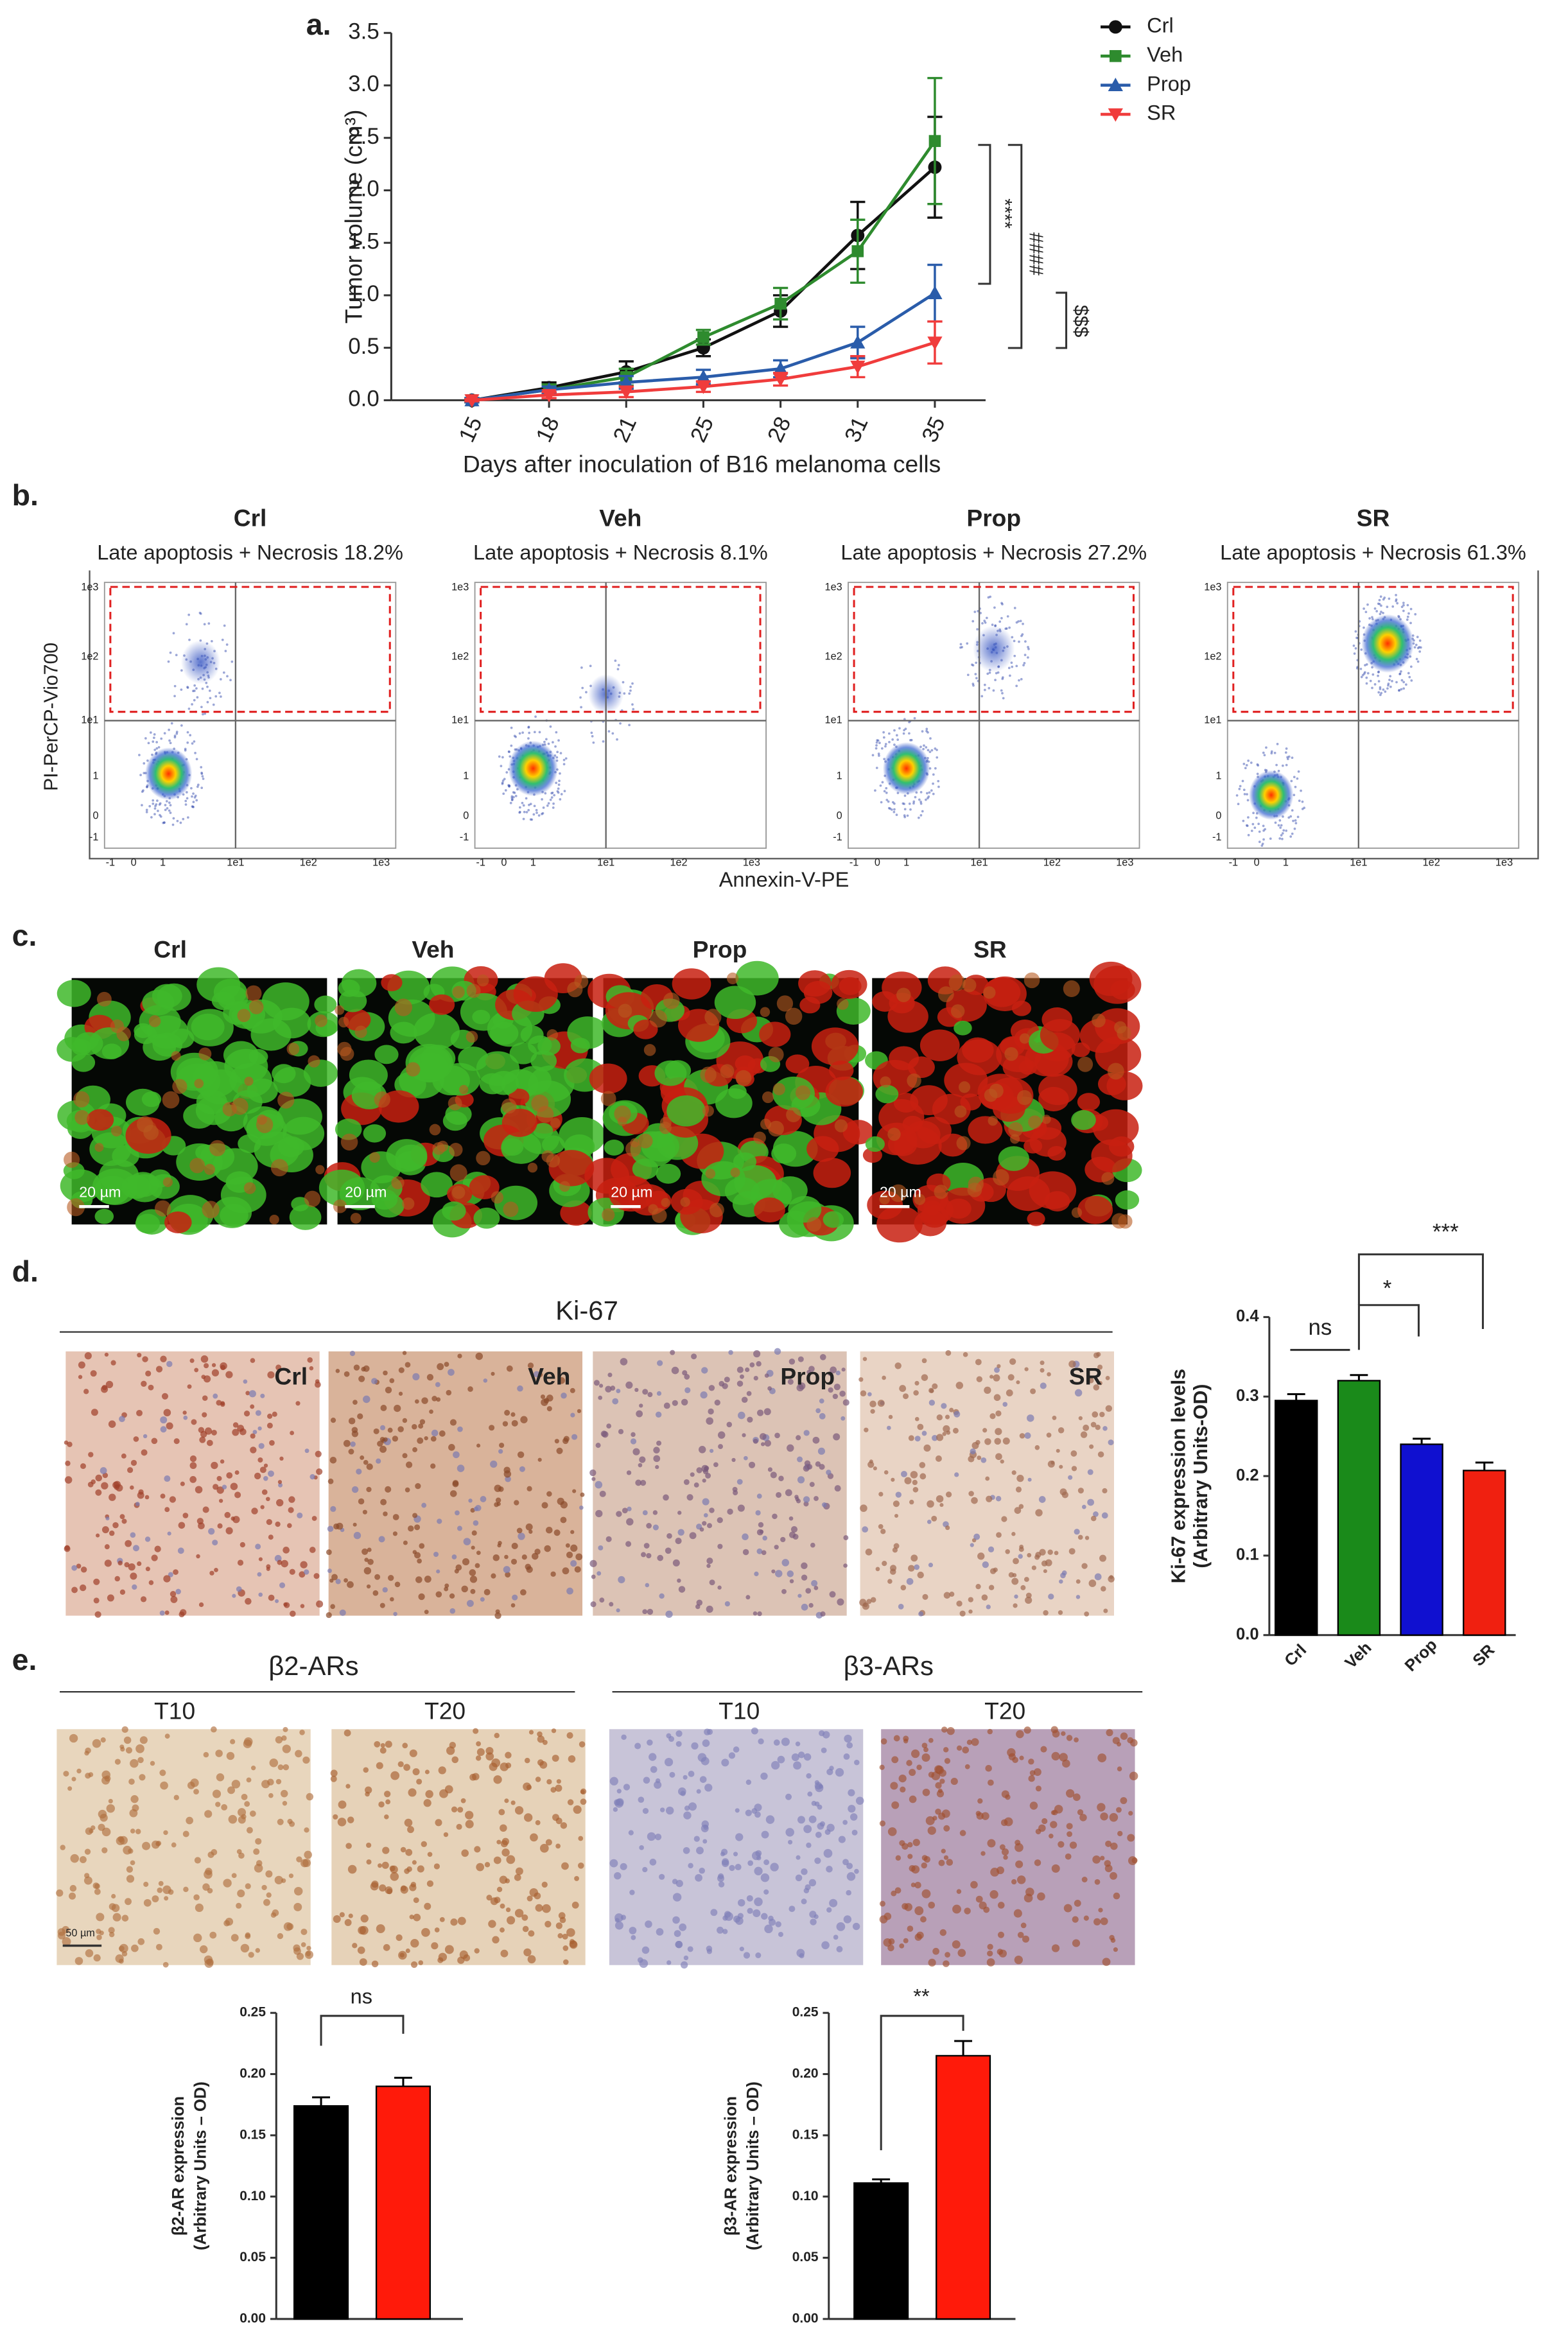  Describe the element at coordinates (1002, 1102) in the screenshot. I see `micrograph` at that location.